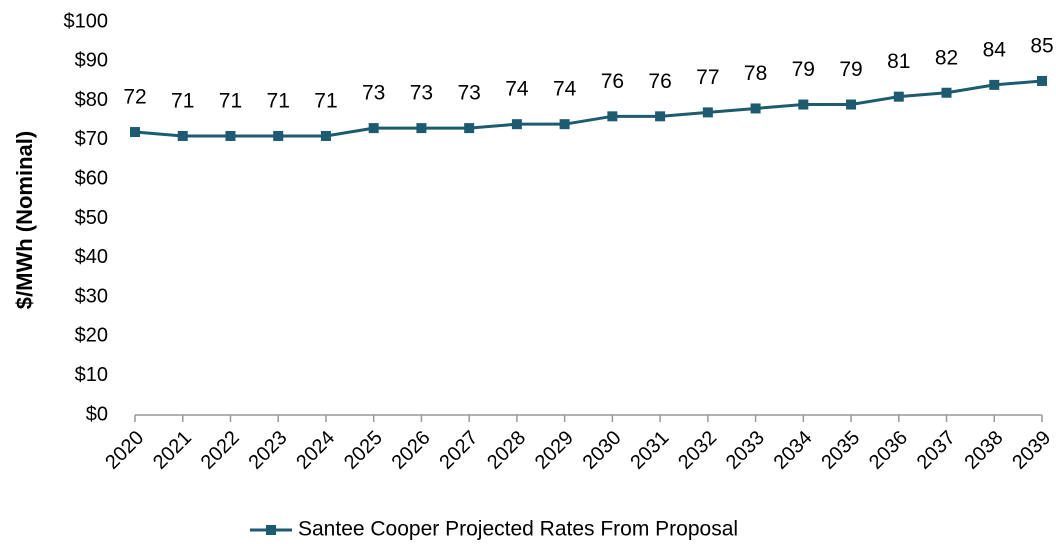 This screenshot has height=544, width=1056. What do you see at coordinates (554, 450) in the screenshot?
I see `x-tick-label: 2029` at bounding box center [554, 450].